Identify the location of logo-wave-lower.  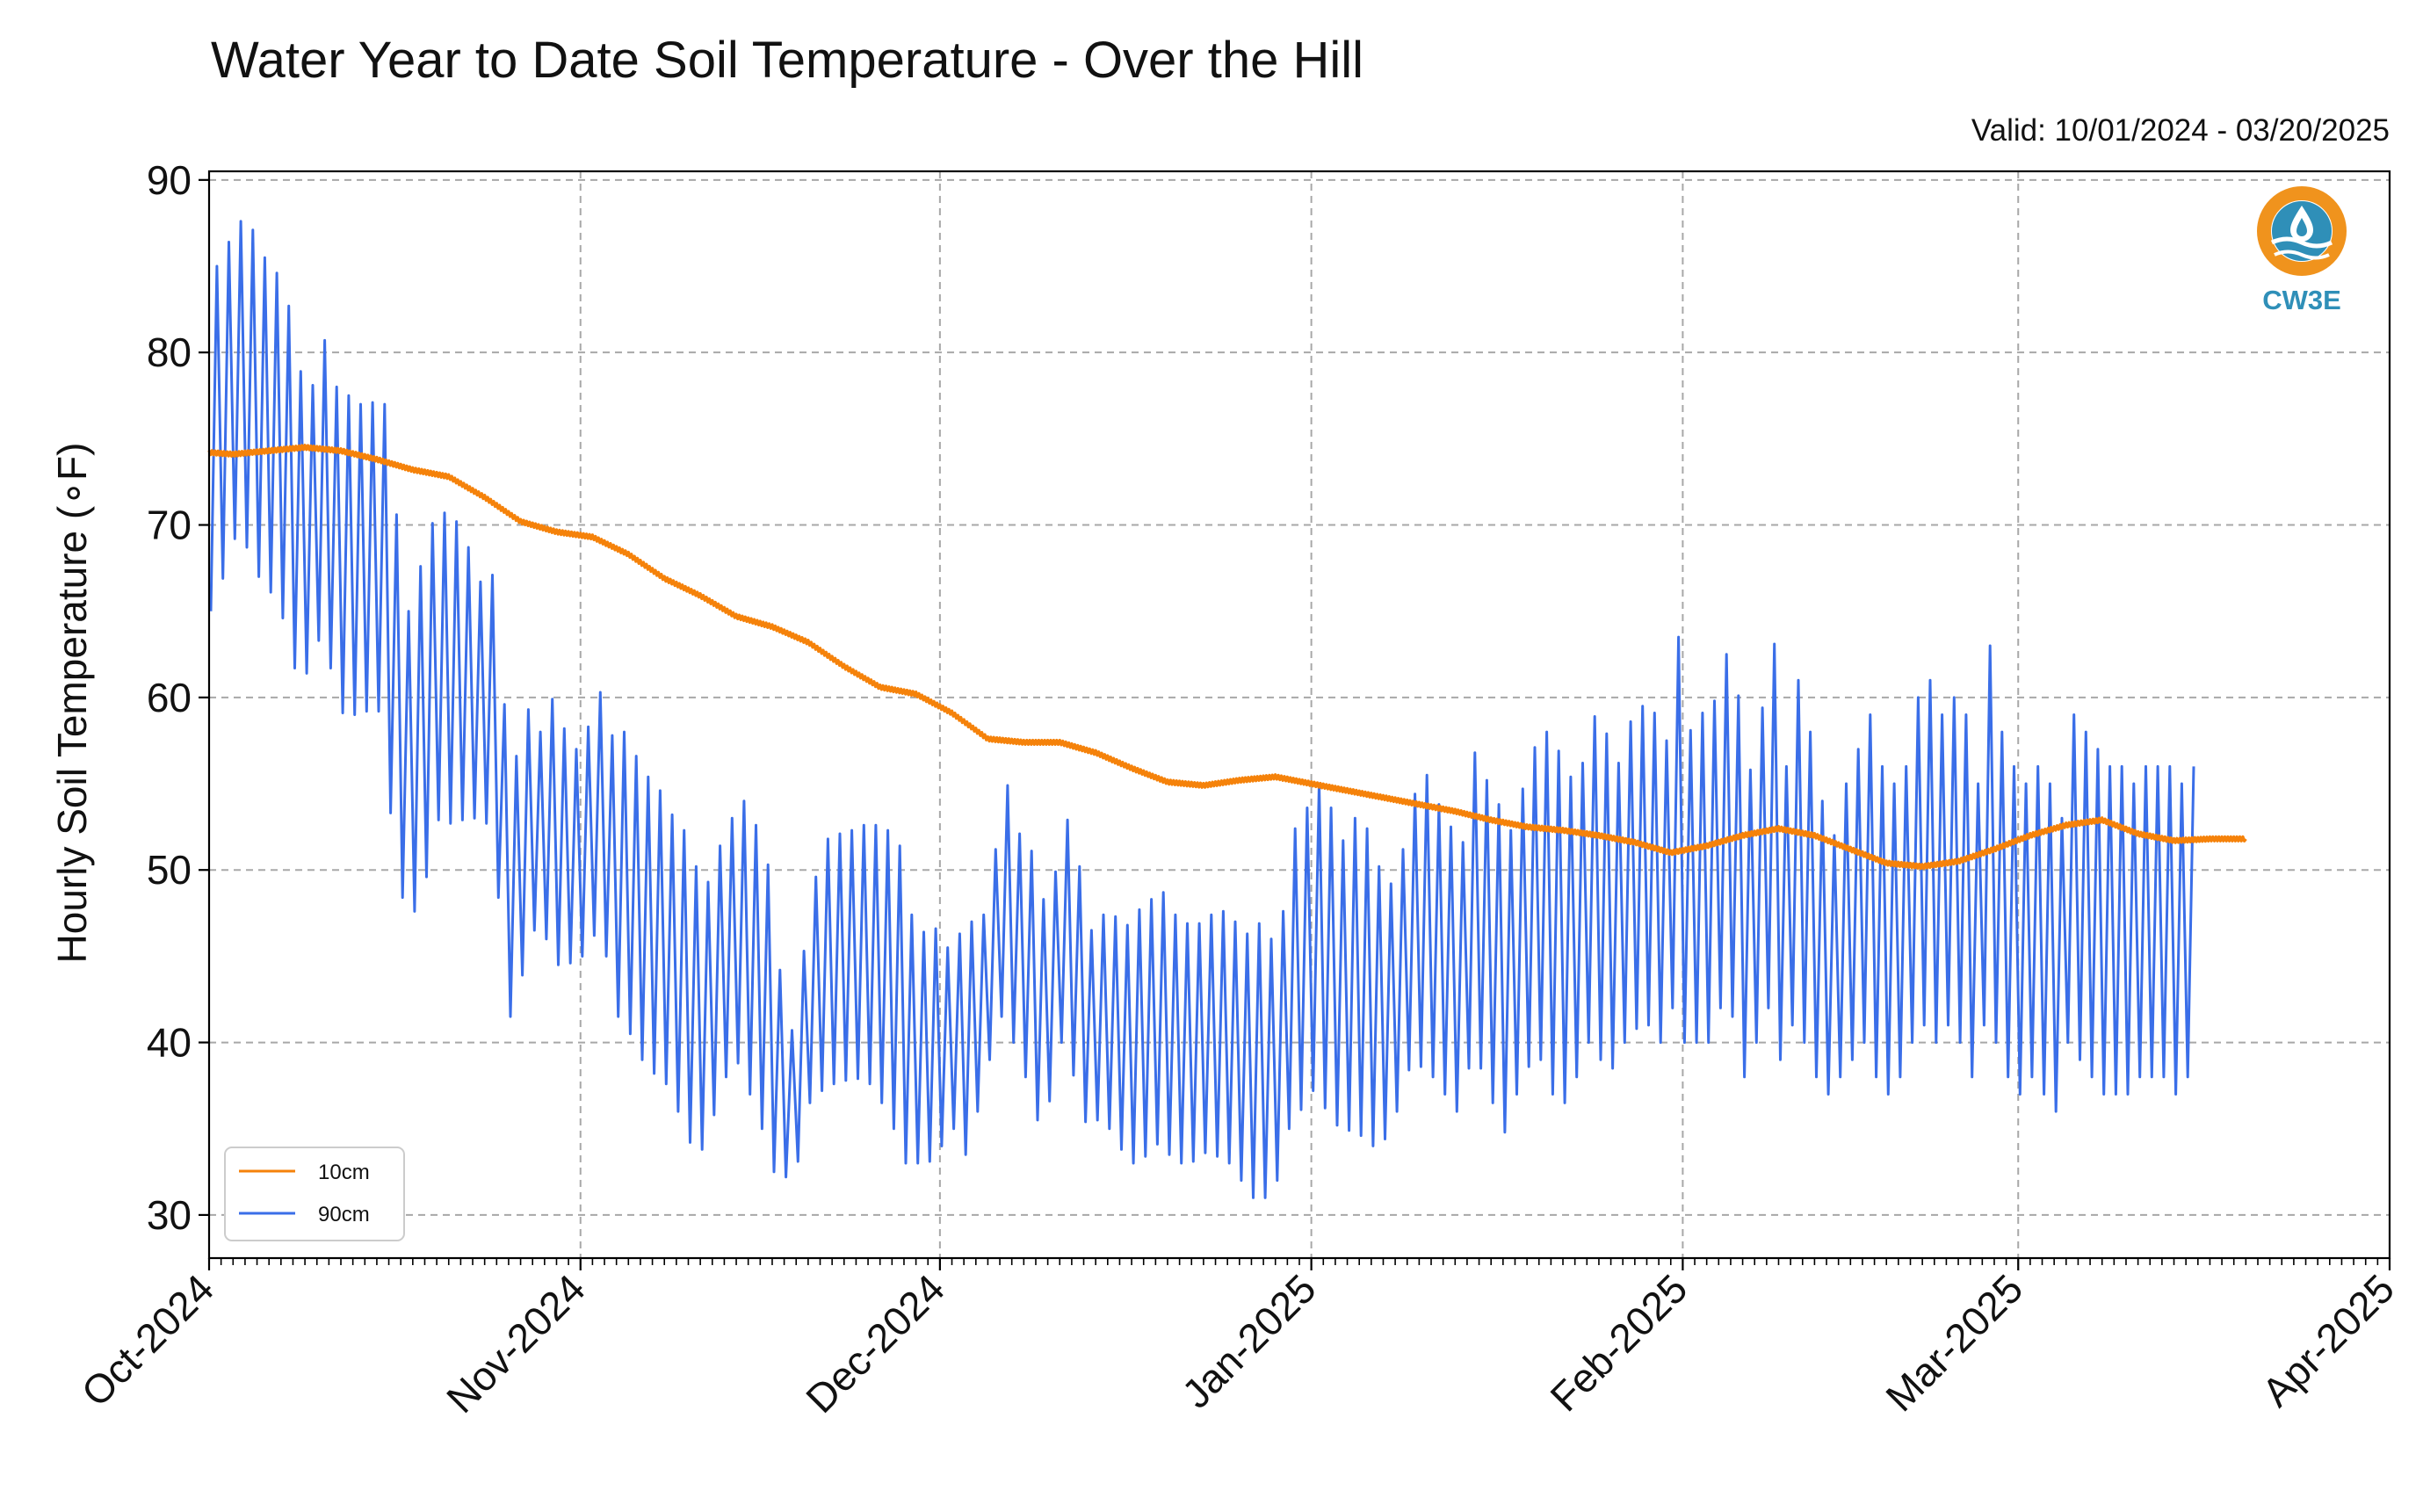
(2302, 255).